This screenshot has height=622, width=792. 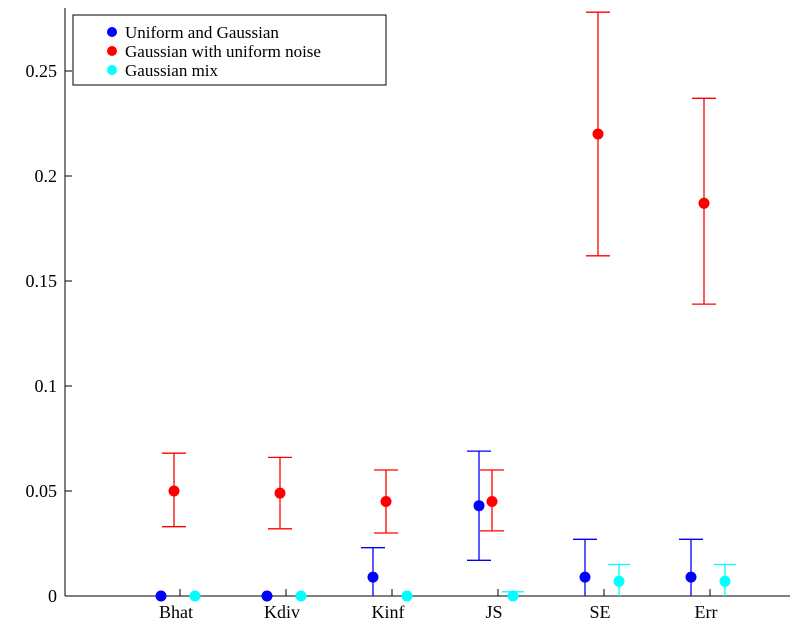 What do you see at coordinates (176, 612) in the screenshot?
I see `x-tick-label: Bhat` at bounding box center [176, 612].